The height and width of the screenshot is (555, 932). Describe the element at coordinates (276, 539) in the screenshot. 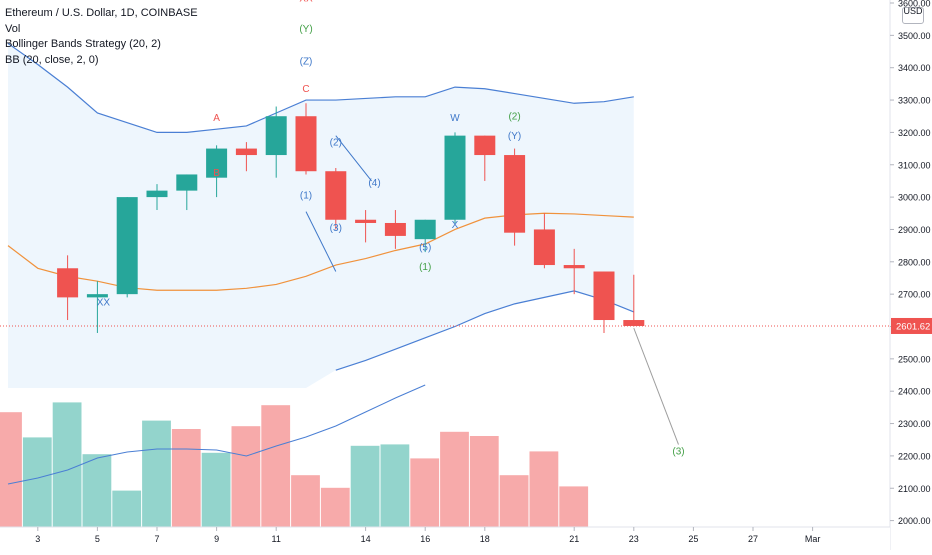

I see `time-tick-label: 11` at that location.